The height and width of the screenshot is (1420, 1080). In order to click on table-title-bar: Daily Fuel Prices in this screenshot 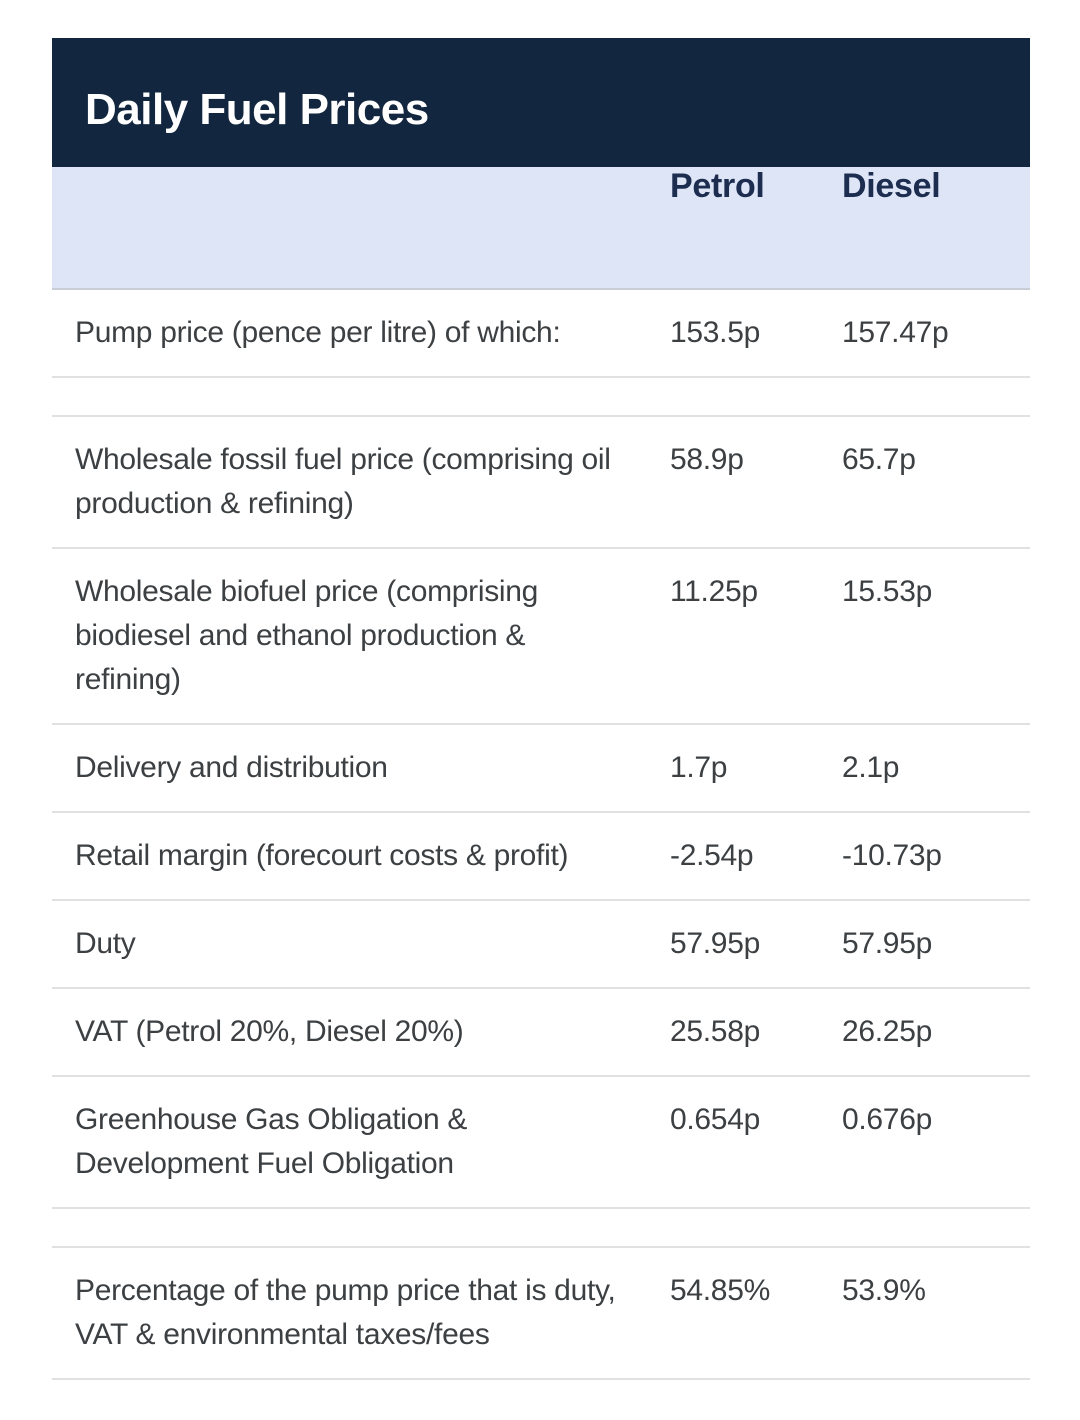, I will do `click(541, 102)`.